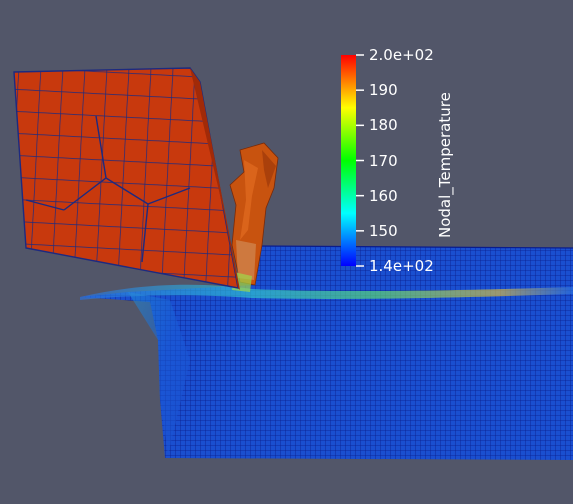  What do you see at coordinates (383, 125) in the screenshot?
I see `colorbar-tick-label: 180` at bounding box center [383, 125].